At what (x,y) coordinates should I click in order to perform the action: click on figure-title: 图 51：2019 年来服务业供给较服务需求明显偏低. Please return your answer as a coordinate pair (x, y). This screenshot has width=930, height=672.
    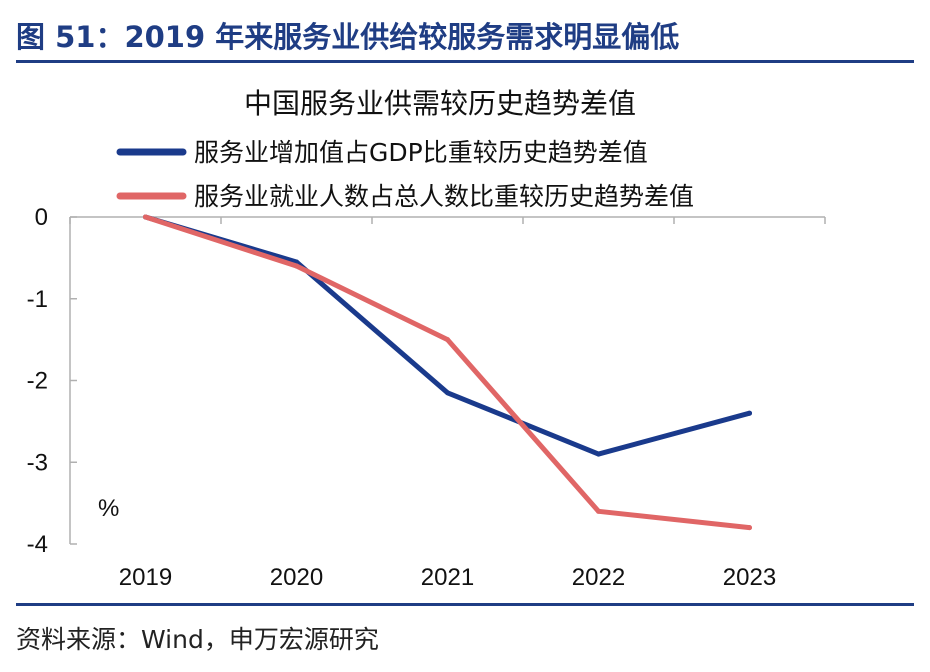
    Looking at the image, I should click on (348, 37).